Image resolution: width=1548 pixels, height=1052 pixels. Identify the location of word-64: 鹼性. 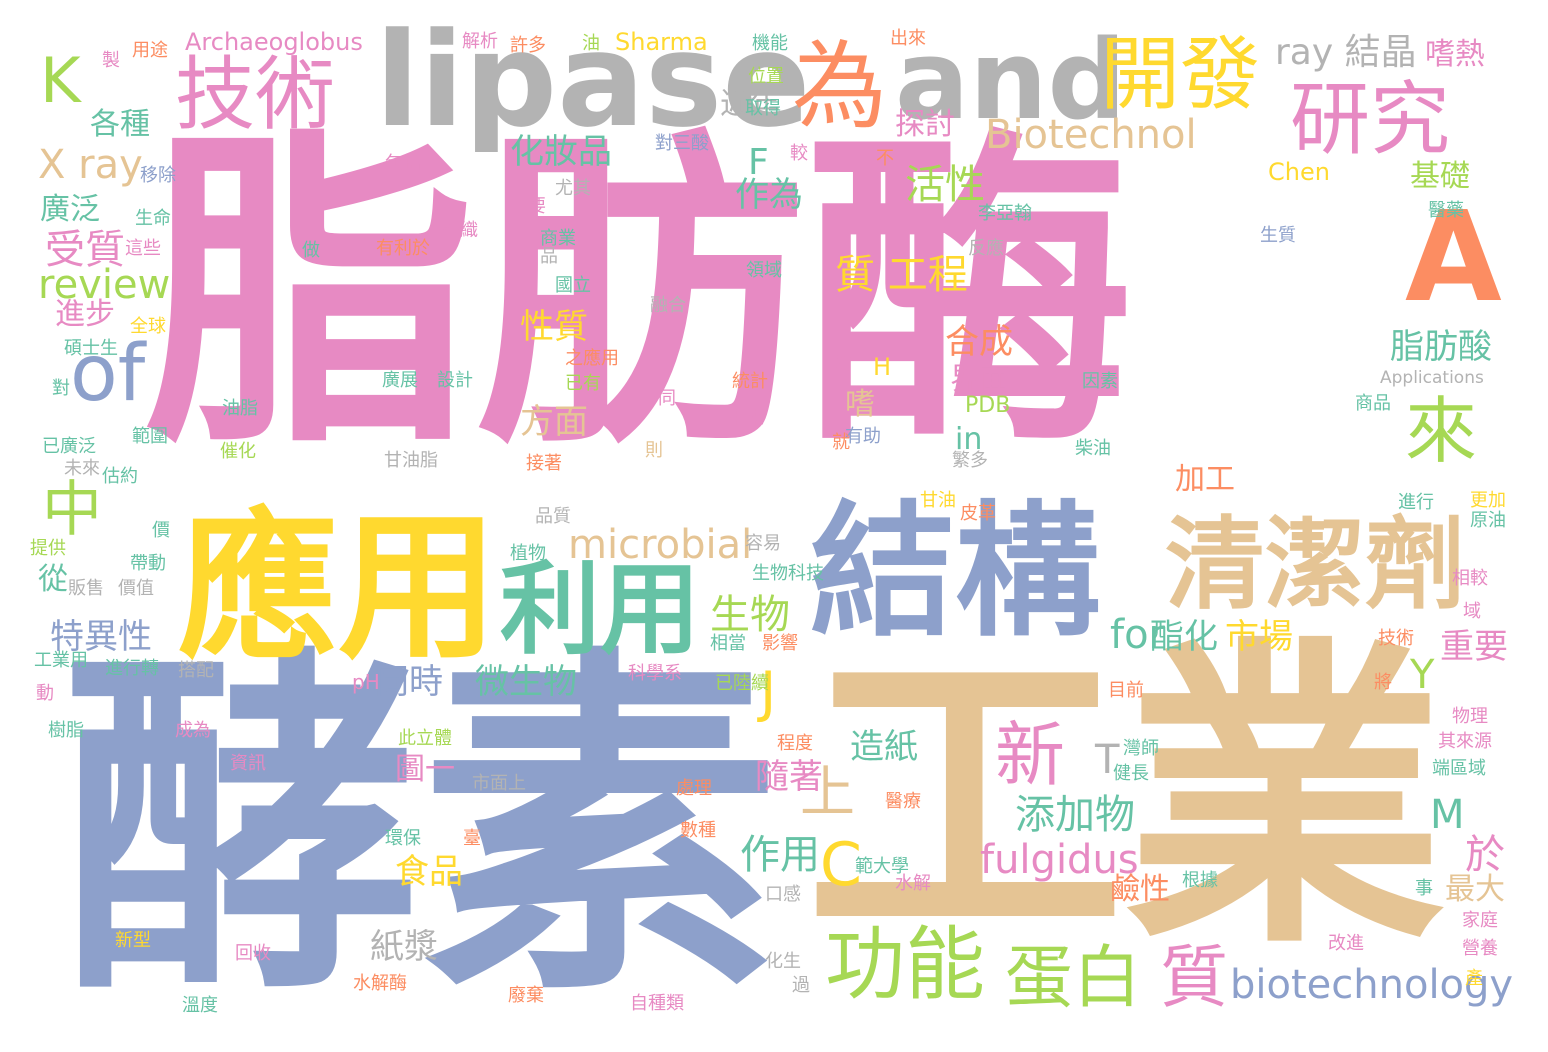
(1140, 889).